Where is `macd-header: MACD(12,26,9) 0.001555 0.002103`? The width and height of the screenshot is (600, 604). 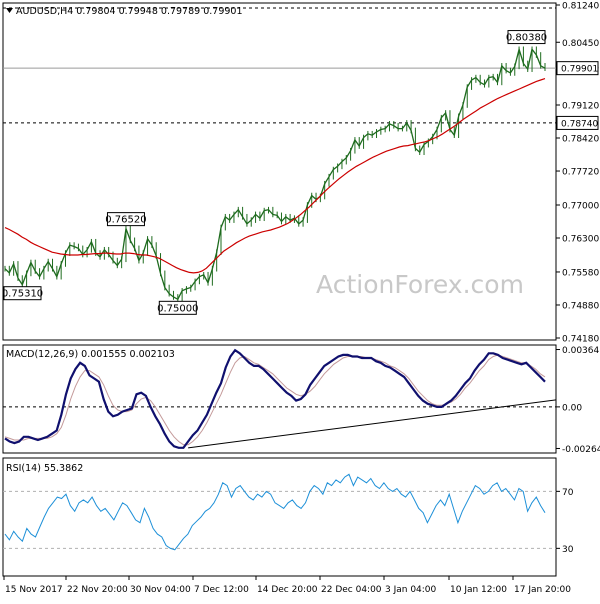 macd-header: MACD(12,26,9) 0.001555 0.002103 is located at coordinates (90, 354).